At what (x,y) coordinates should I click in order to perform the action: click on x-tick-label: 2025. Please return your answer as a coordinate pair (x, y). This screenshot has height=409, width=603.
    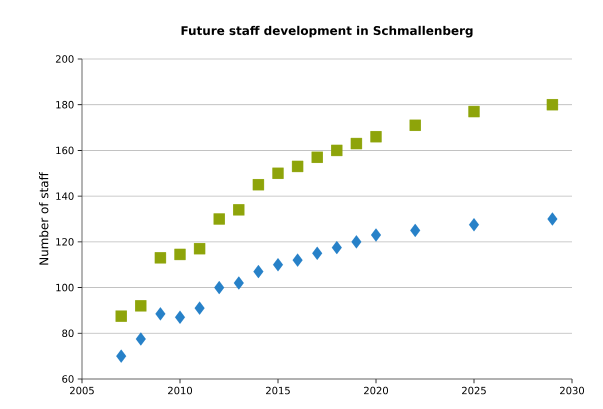
    Looking at the image, I should click on (474, 390).